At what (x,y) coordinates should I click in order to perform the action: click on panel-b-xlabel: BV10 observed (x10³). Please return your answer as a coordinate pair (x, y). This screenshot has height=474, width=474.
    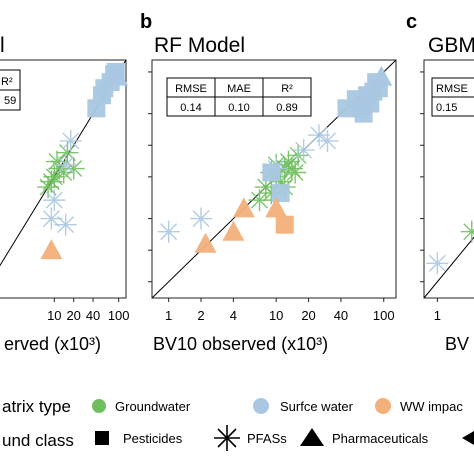
    Looking at the image, I should click on (240, 344).